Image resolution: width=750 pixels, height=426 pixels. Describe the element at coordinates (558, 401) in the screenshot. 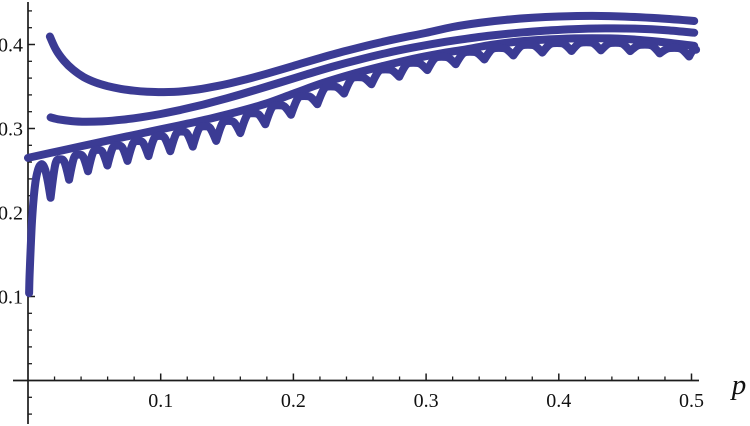

I see `x-tick-label: 0.4` at that location.